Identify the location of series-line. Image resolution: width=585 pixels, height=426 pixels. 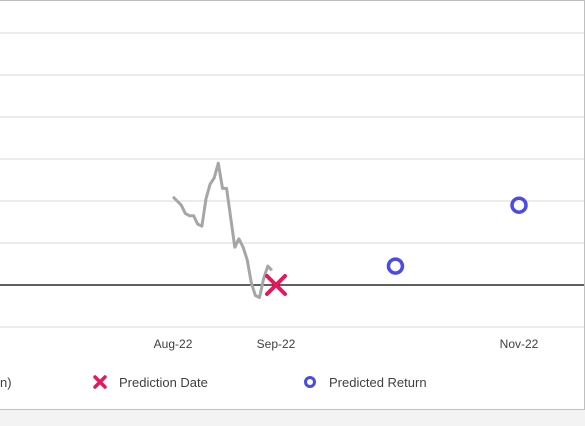
(222, 230).